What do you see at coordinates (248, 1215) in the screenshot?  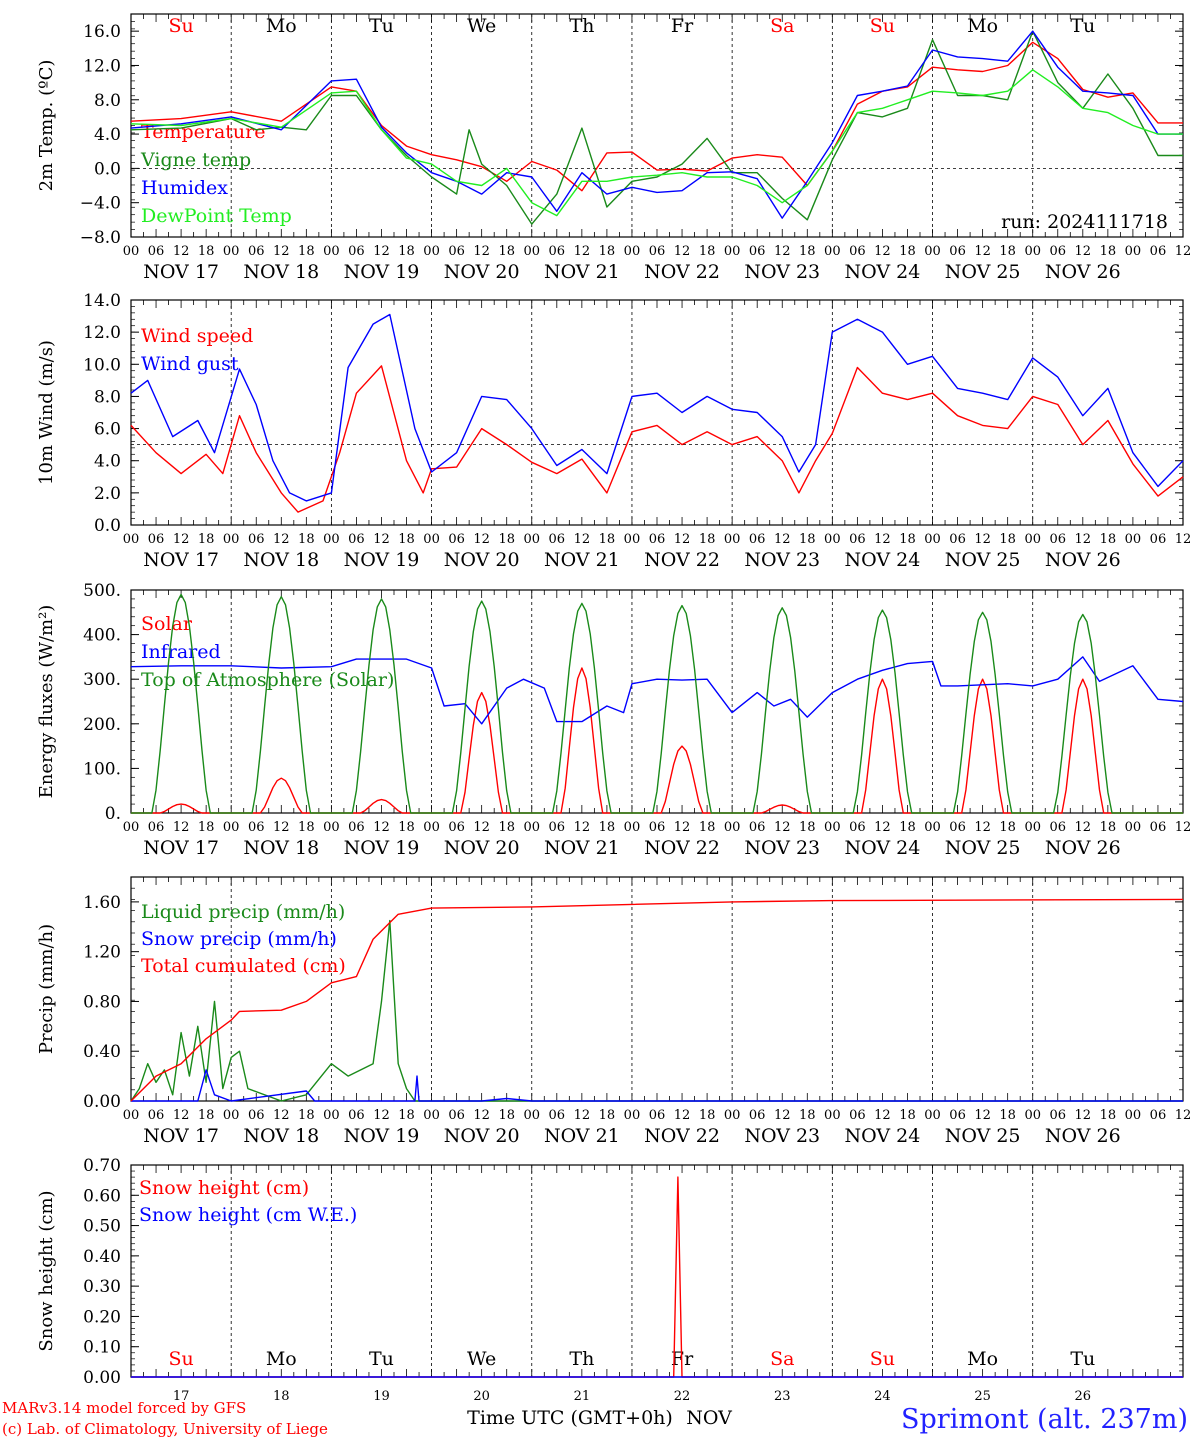 I see `legend-entry: Snow height (cm W.E.)` at bounding box center [248, 1215].